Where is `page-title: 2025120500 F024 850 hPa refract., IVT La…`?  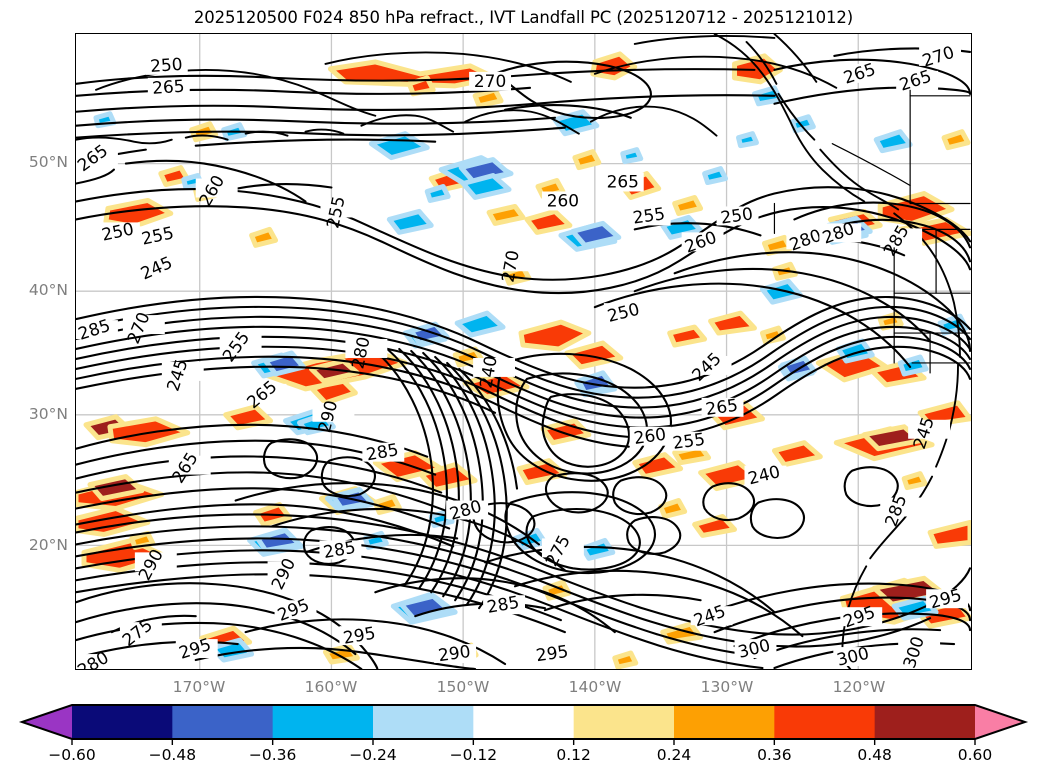 page-title: 2025120500 F024 850 hPa refract., IVT La… is located at coordinates (523, 17).